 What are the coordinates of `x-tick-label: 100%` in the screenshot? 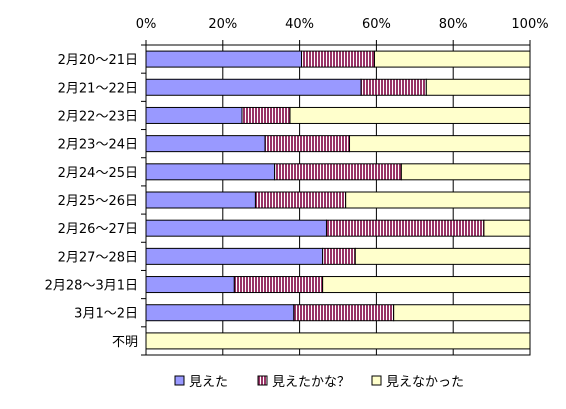 It's located at (529, 24).